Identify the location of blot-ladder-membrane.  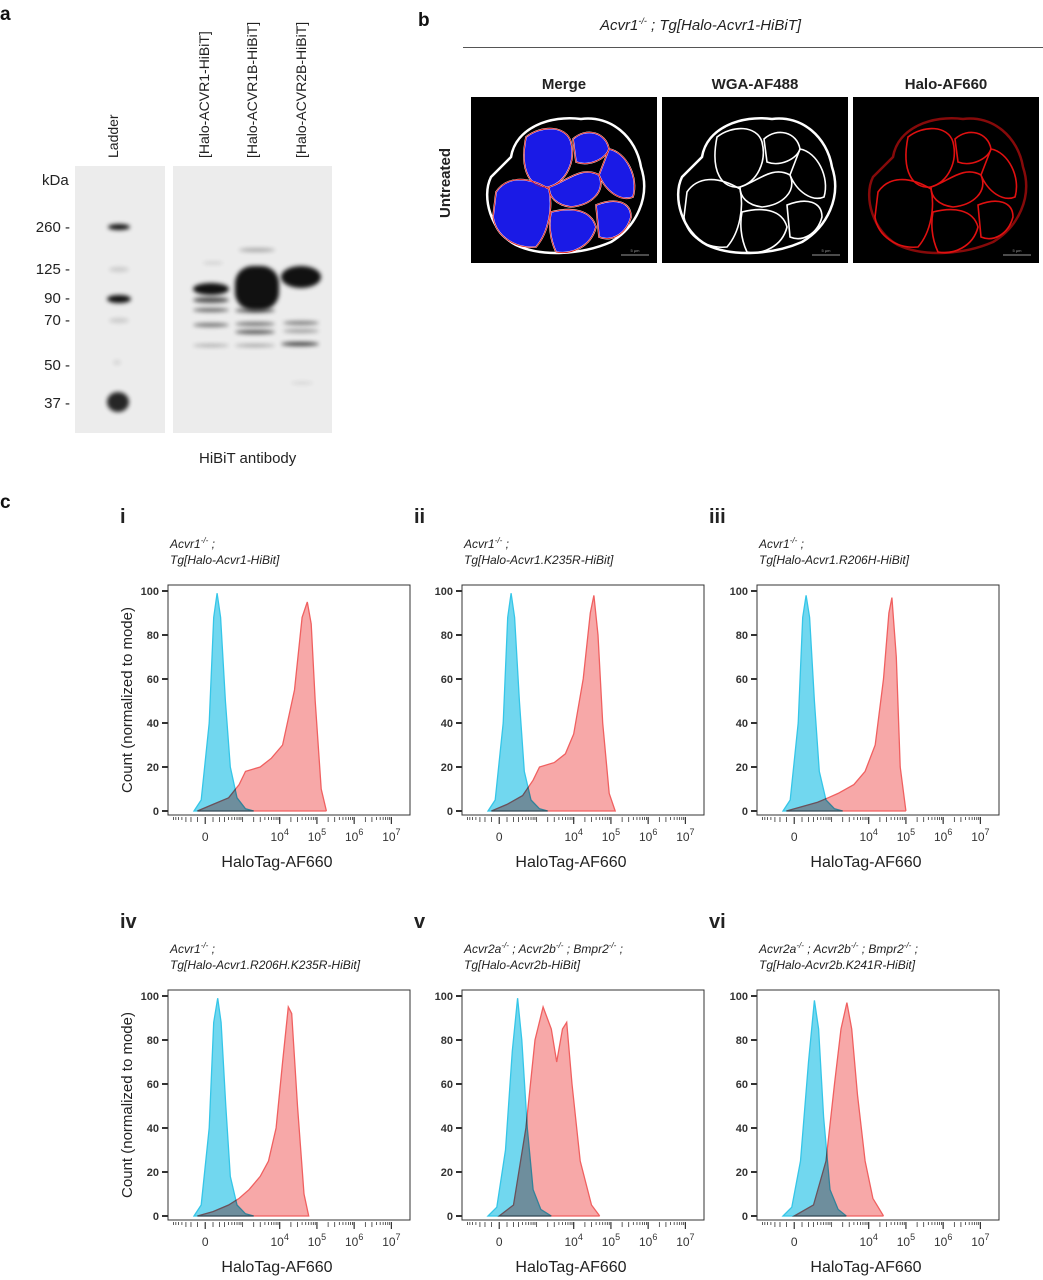
(120, 299).